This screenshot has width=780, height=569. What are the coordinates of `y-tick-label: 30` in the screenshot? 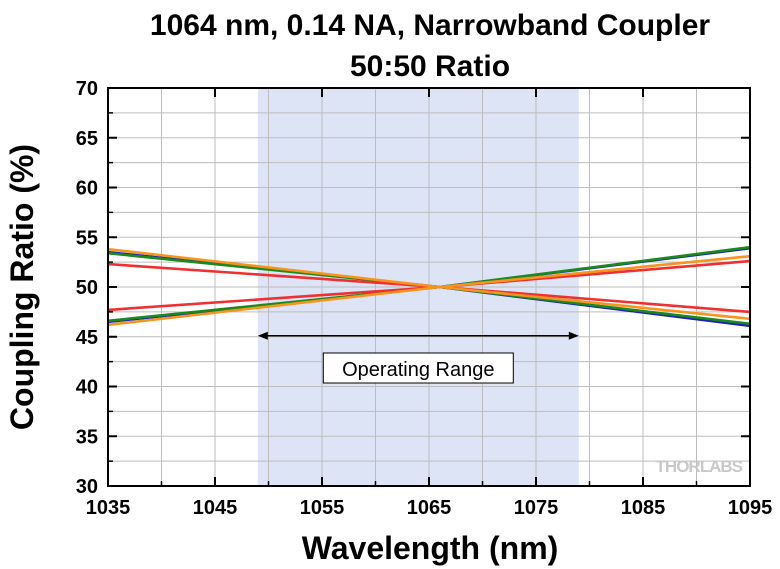 It's located at (87, 487).